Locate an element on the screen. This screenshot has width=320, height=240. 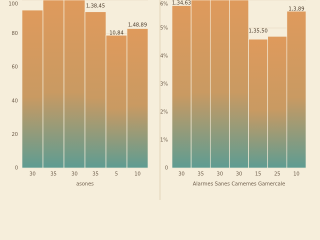
annotation: 10,84 is located at coordinates (116, 34).